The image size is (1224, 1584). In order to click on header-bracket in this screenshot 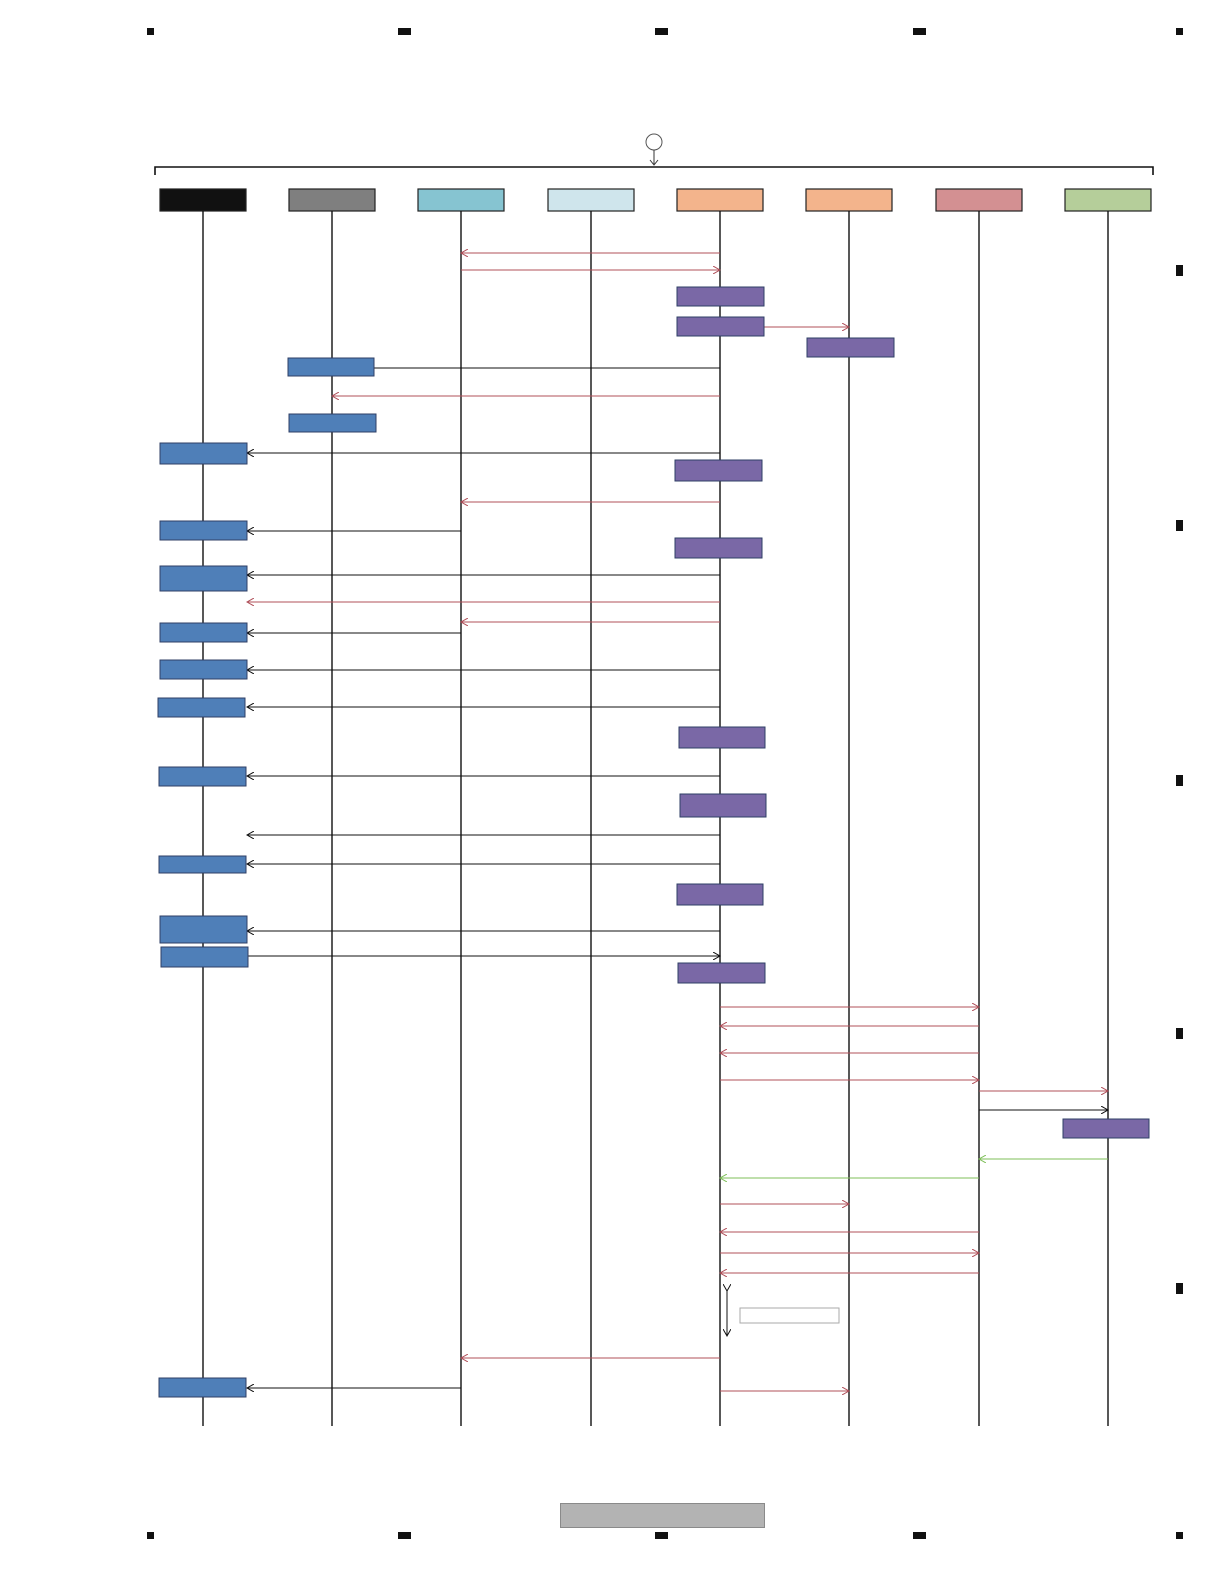, I will do `click(654, 170)`.